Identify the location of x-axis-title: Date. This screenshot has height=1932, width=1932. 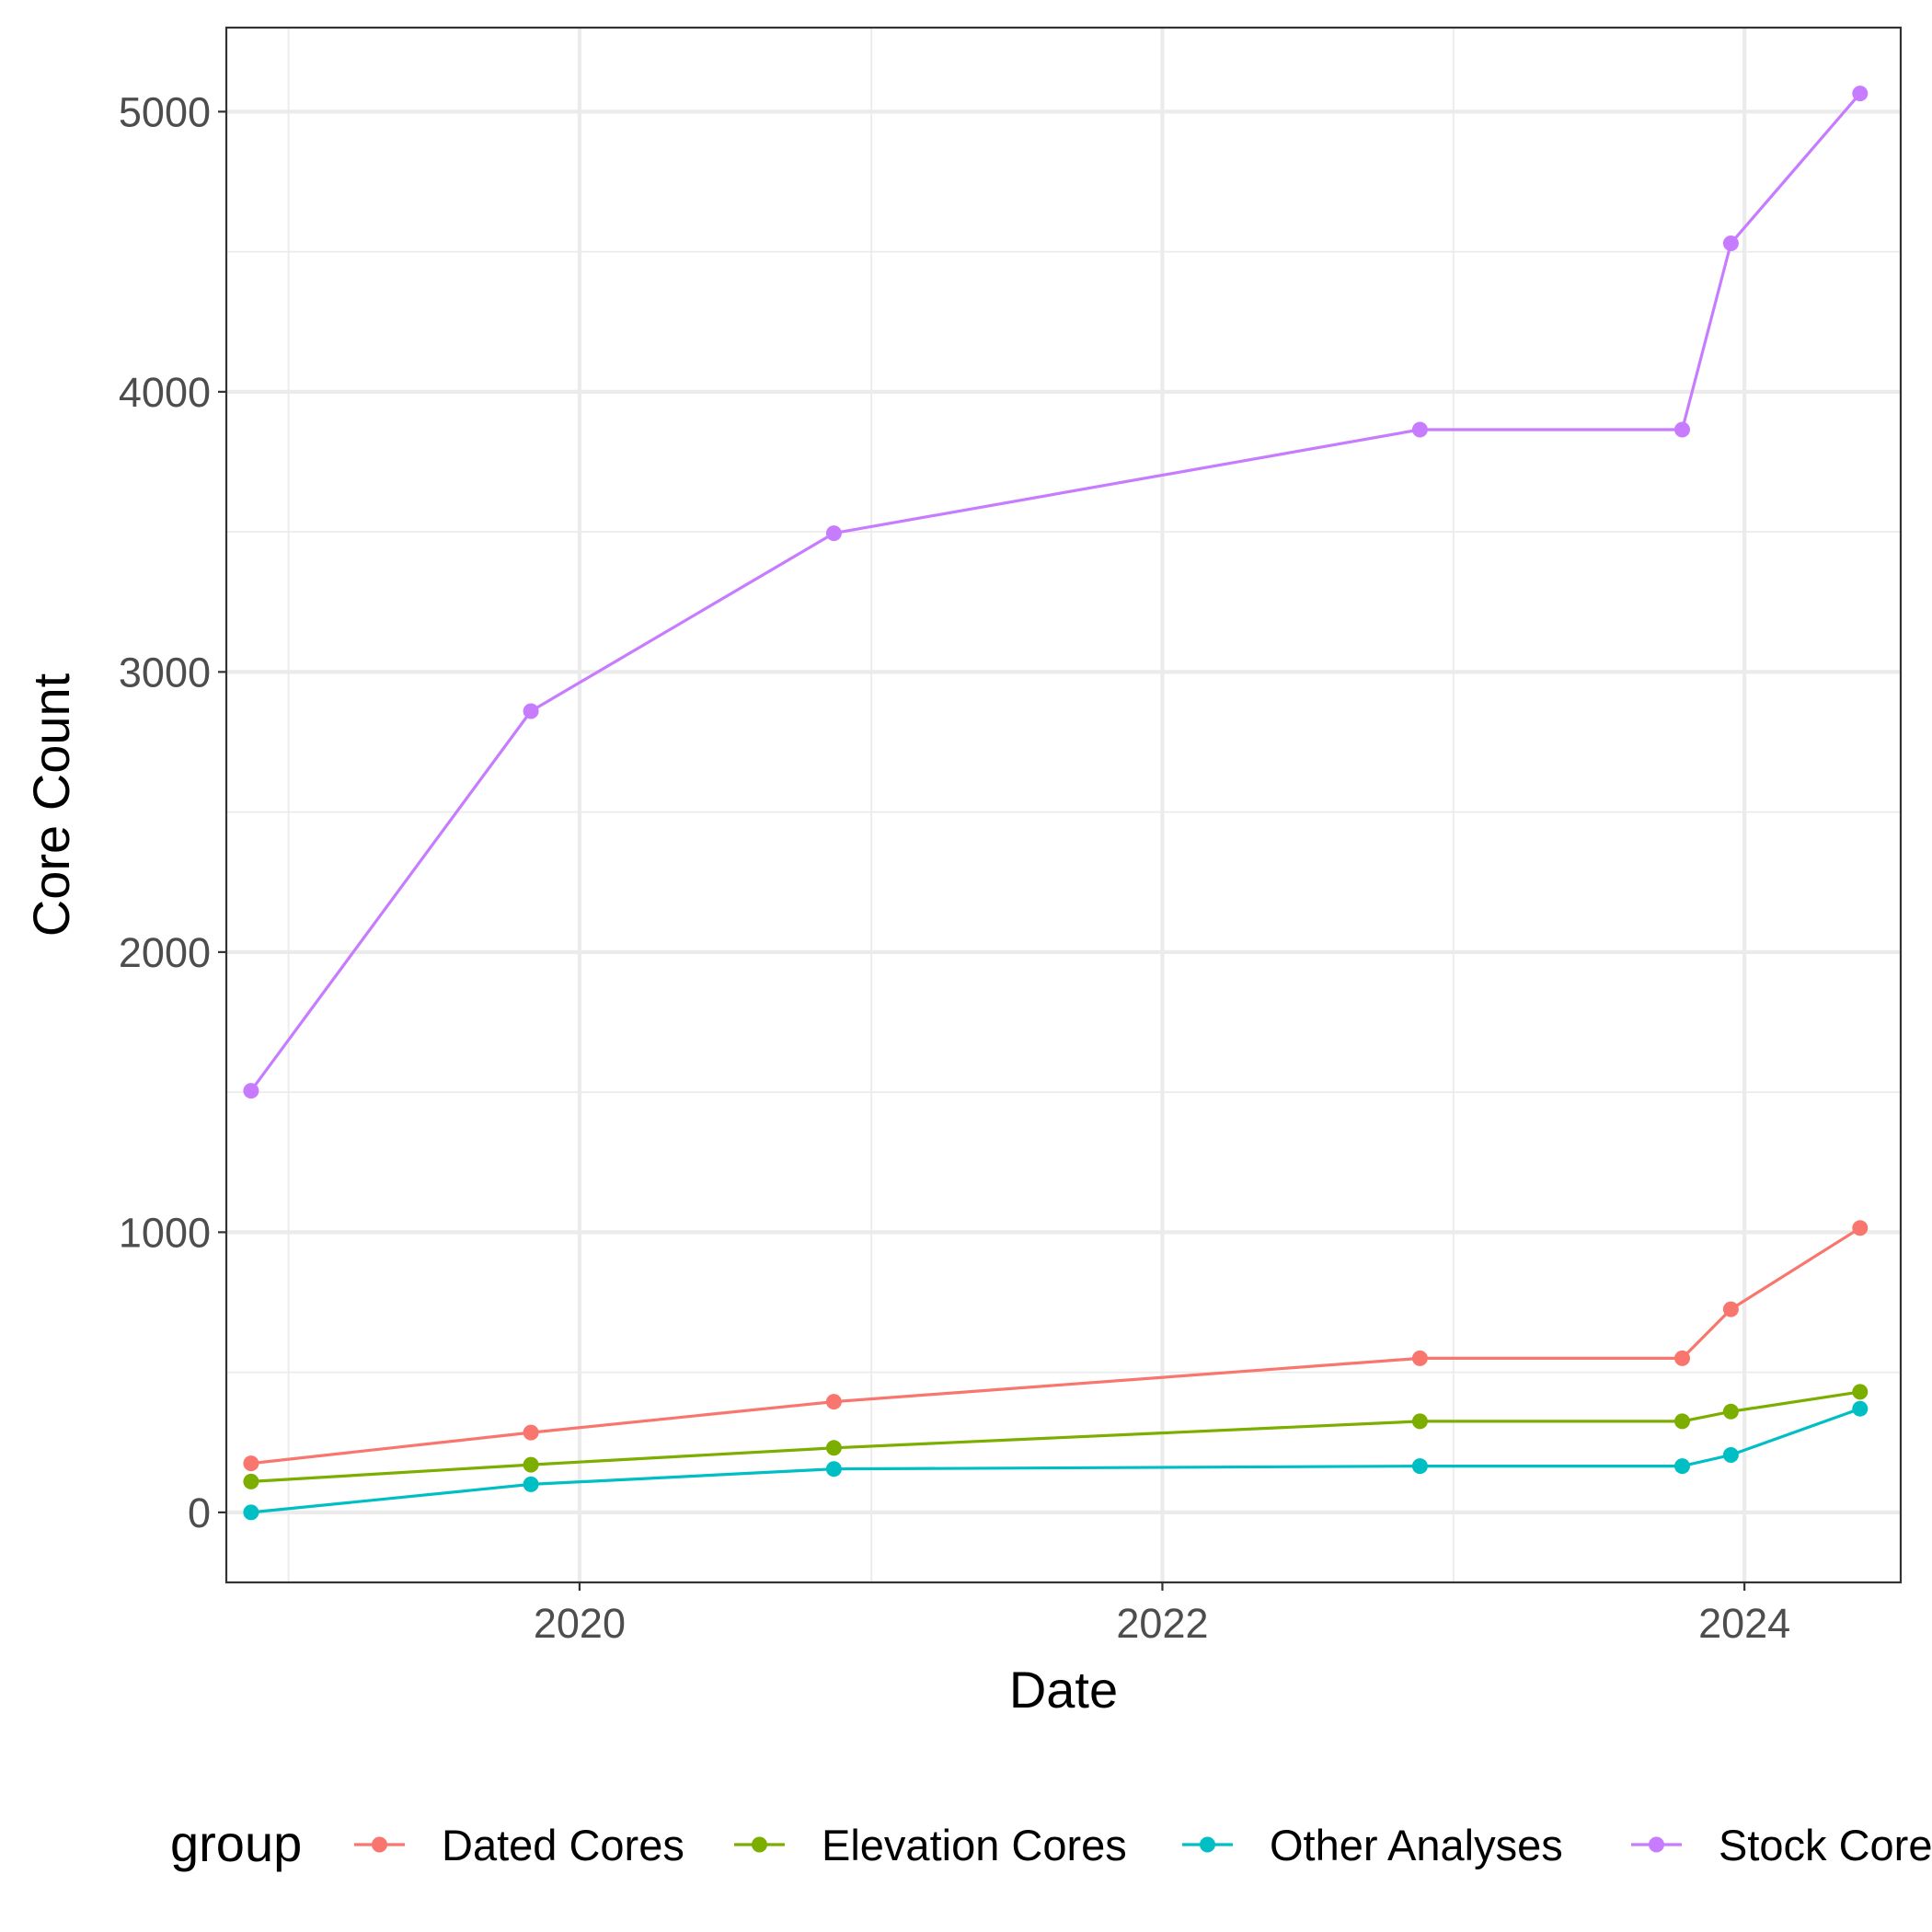
(1063, 1690).